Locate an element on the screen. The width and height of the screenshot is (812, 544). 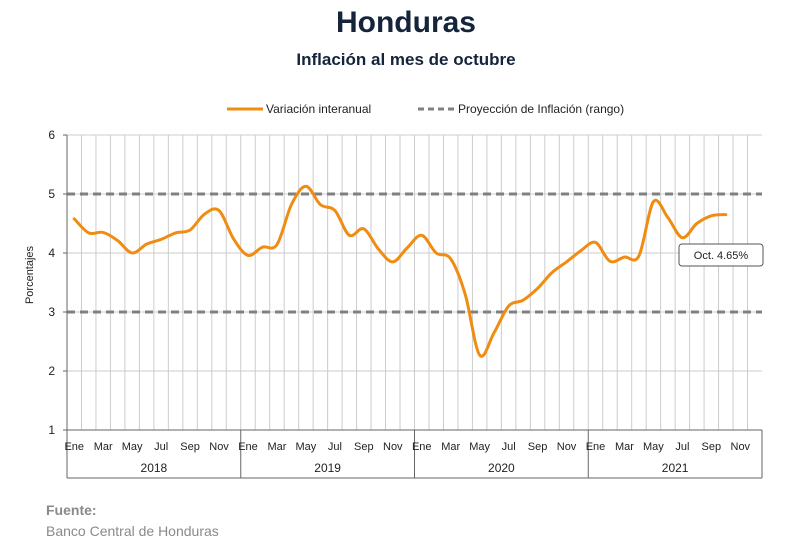
chart-title: Honduras is located at coordinates (405, 22).